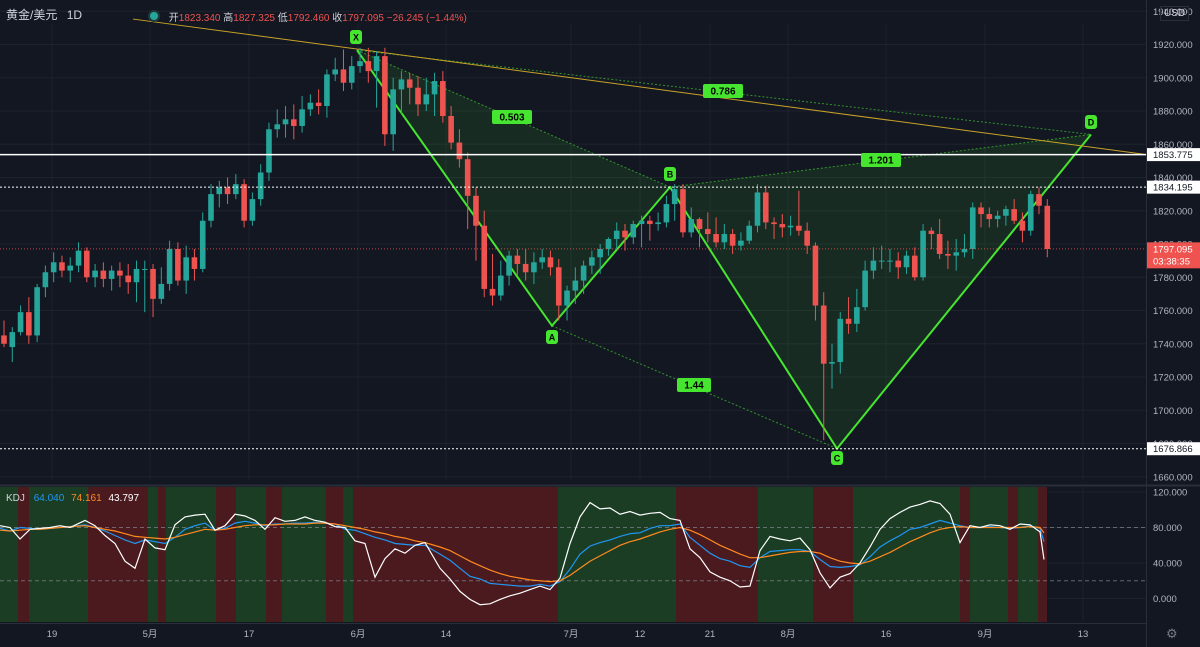 This screenshot has height=647, width=1200. What do you see at coordinates (32, 15) in the screenshot?
I see `symbol-name: 黄金/美元` at bounding box center [32, 15].